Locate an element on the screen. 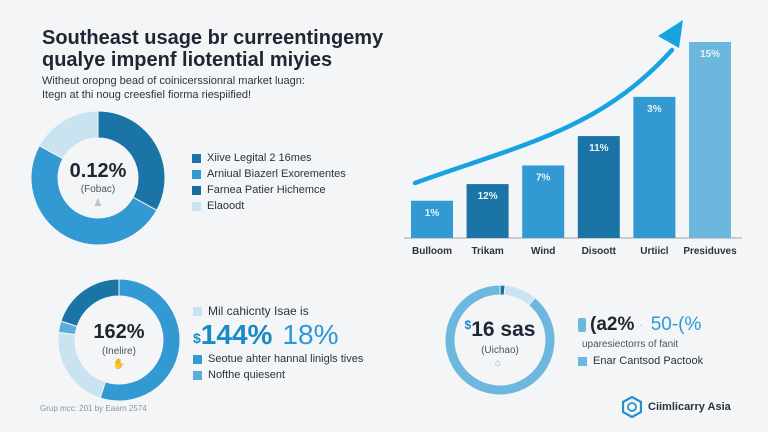  bar-value-label: 12% is located at coordinates (488, 196).